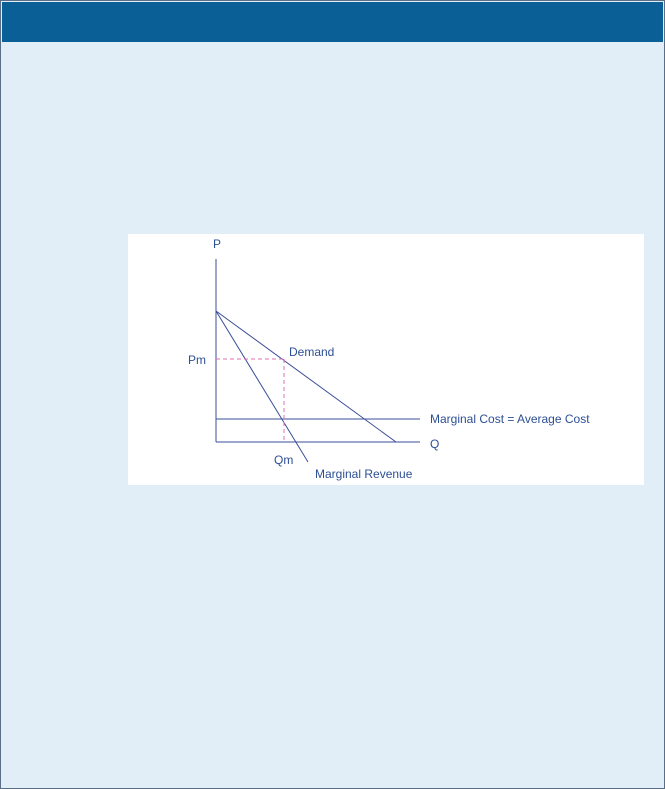 The width and height of the screenshot is (665, 789). I want to click on demand-label: Demand, so click(311, 352).